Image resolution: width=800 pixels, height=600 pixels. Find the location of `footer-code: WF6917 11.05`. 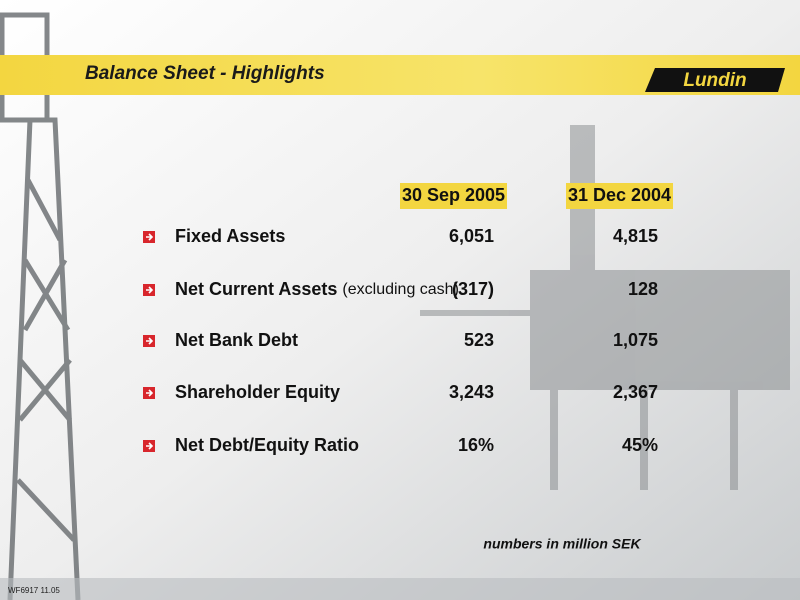

footer-code: WF6917 11.05 is located at coordinates (34, 590).